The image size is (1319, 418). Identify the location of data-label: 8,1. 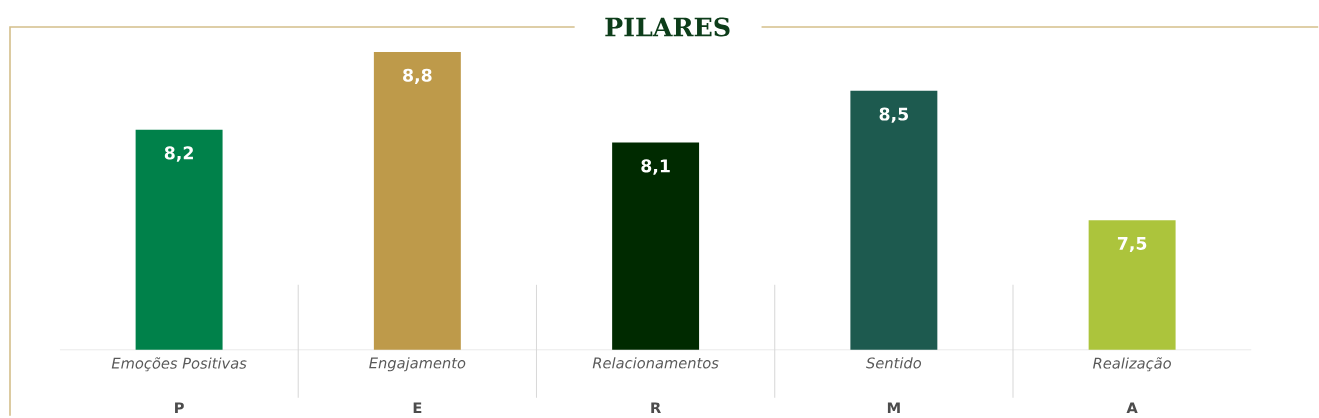
(655, 167).